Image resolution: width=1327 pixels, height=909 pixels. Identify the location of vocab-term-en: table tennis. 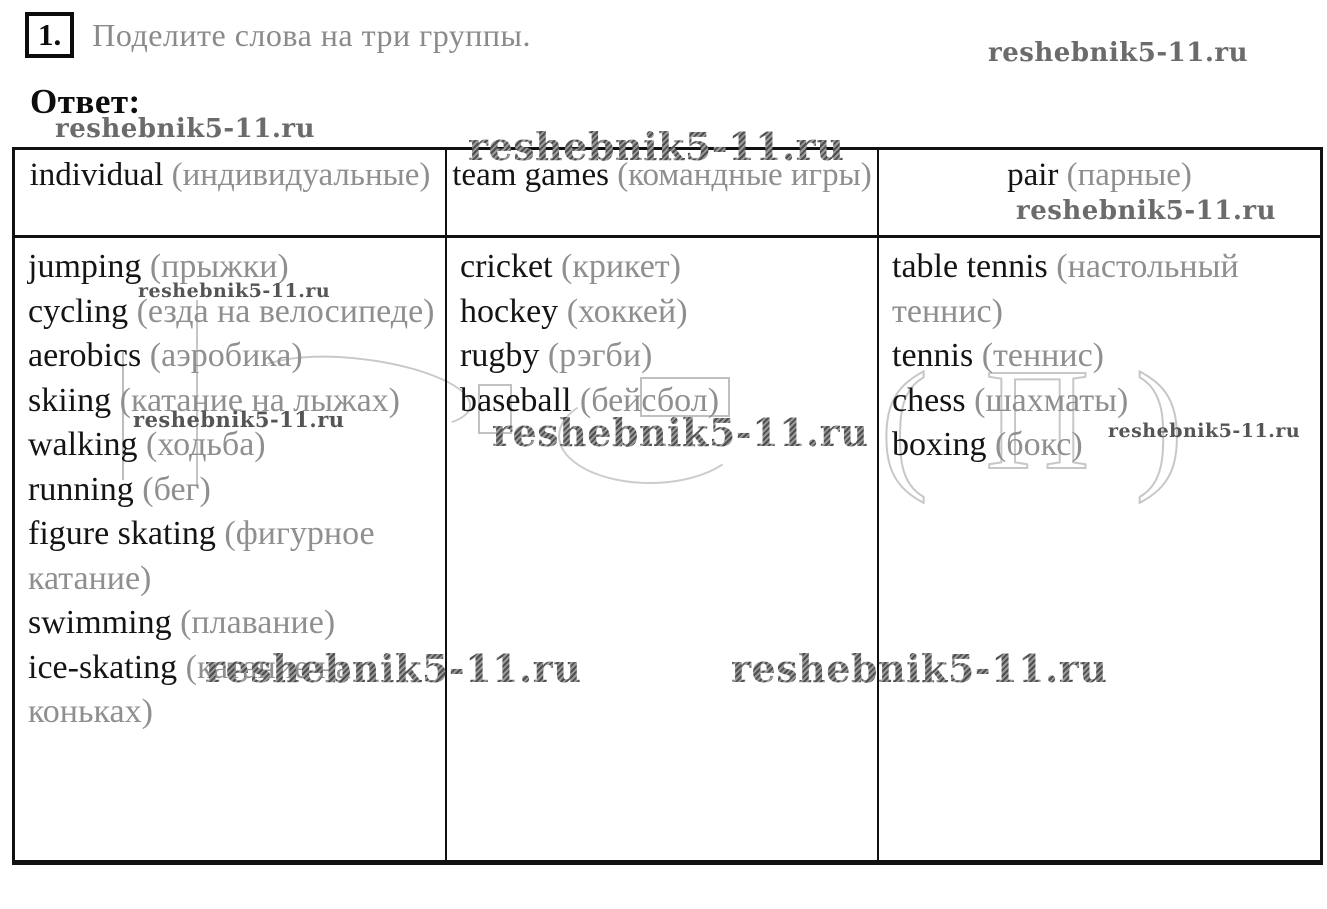
(970, 266).